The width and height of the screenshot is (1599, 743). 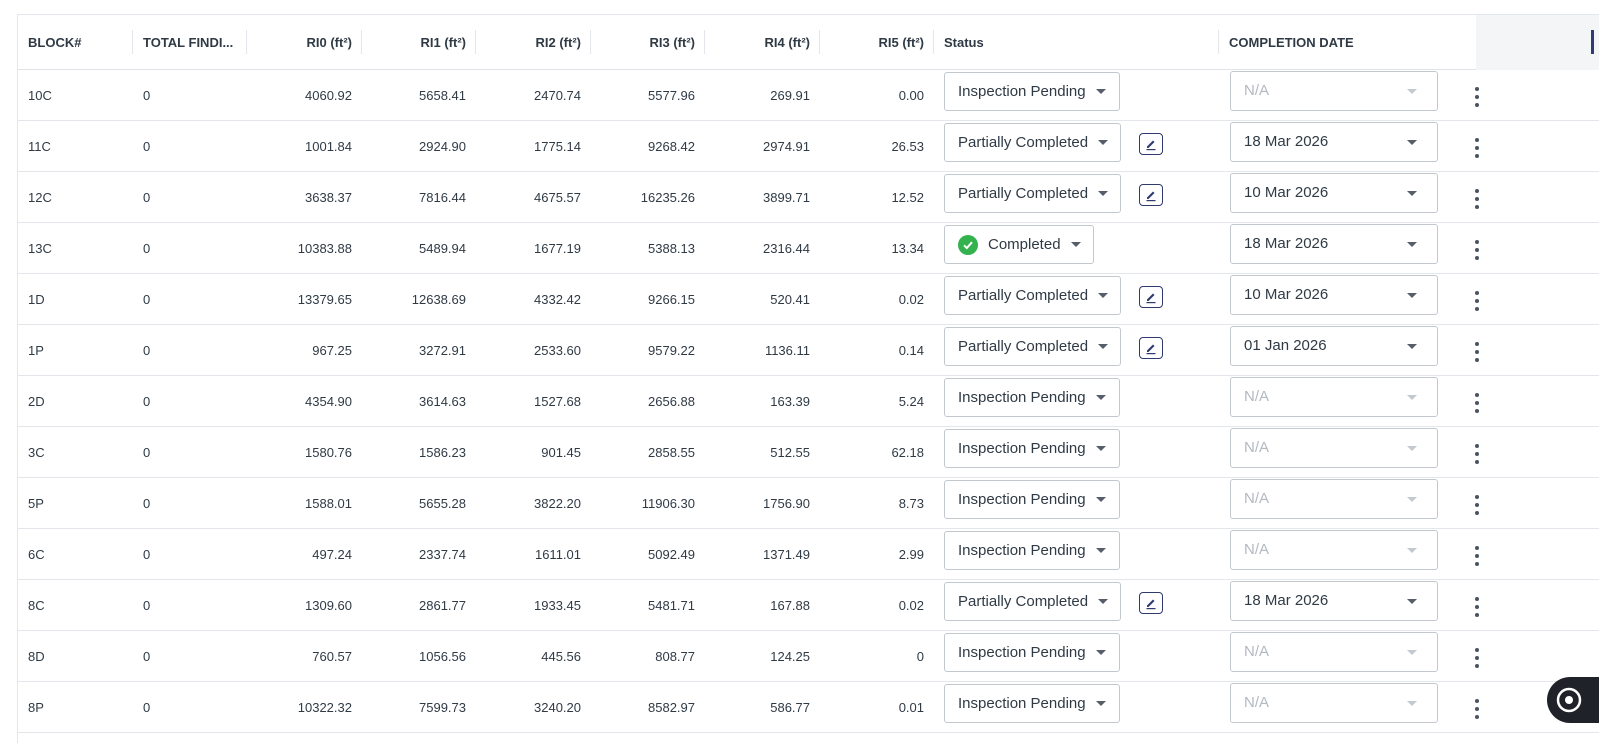 What do you see at coordinates (1285, 345) in the screenshot?
I see `completion-date-value: 01 Jan 2026` at bounding box center [1285, 345].